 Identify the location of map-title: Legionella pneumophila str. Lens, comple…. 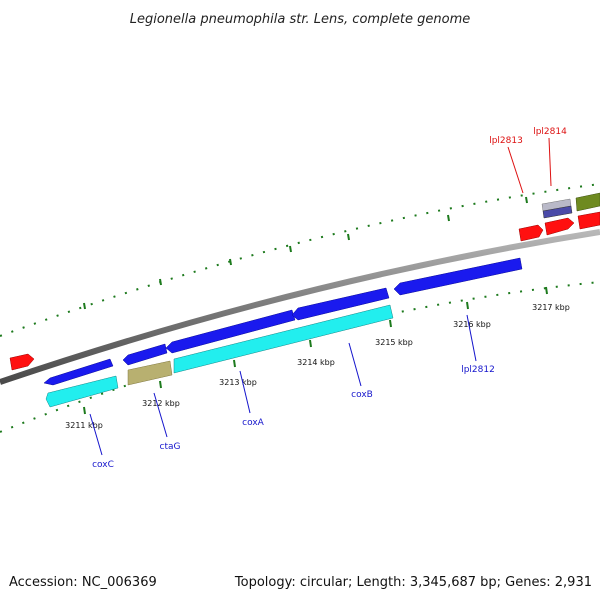
(300, 19).